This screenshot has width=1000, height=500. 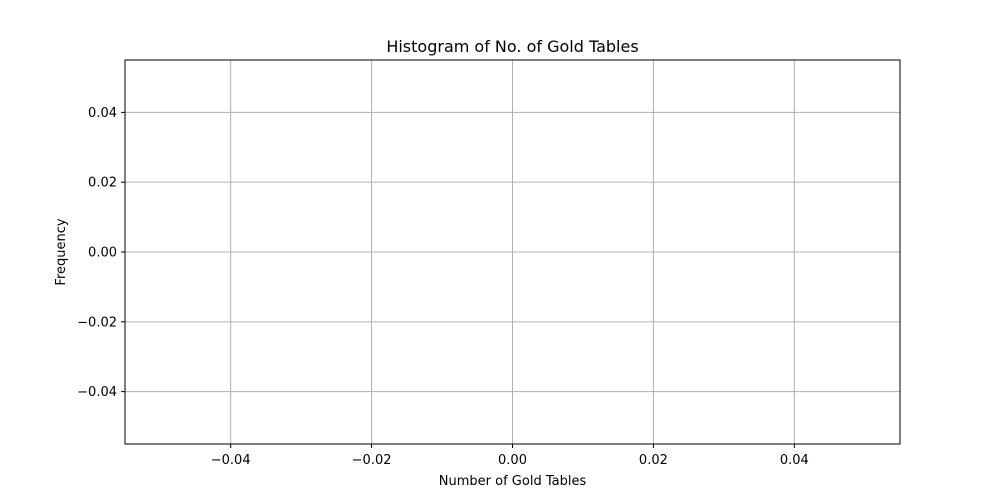 What do you see at coordinates (372, 460) in the screenshot?
I see `x-tick-label: −0.02` at bounding box center [372, 460].